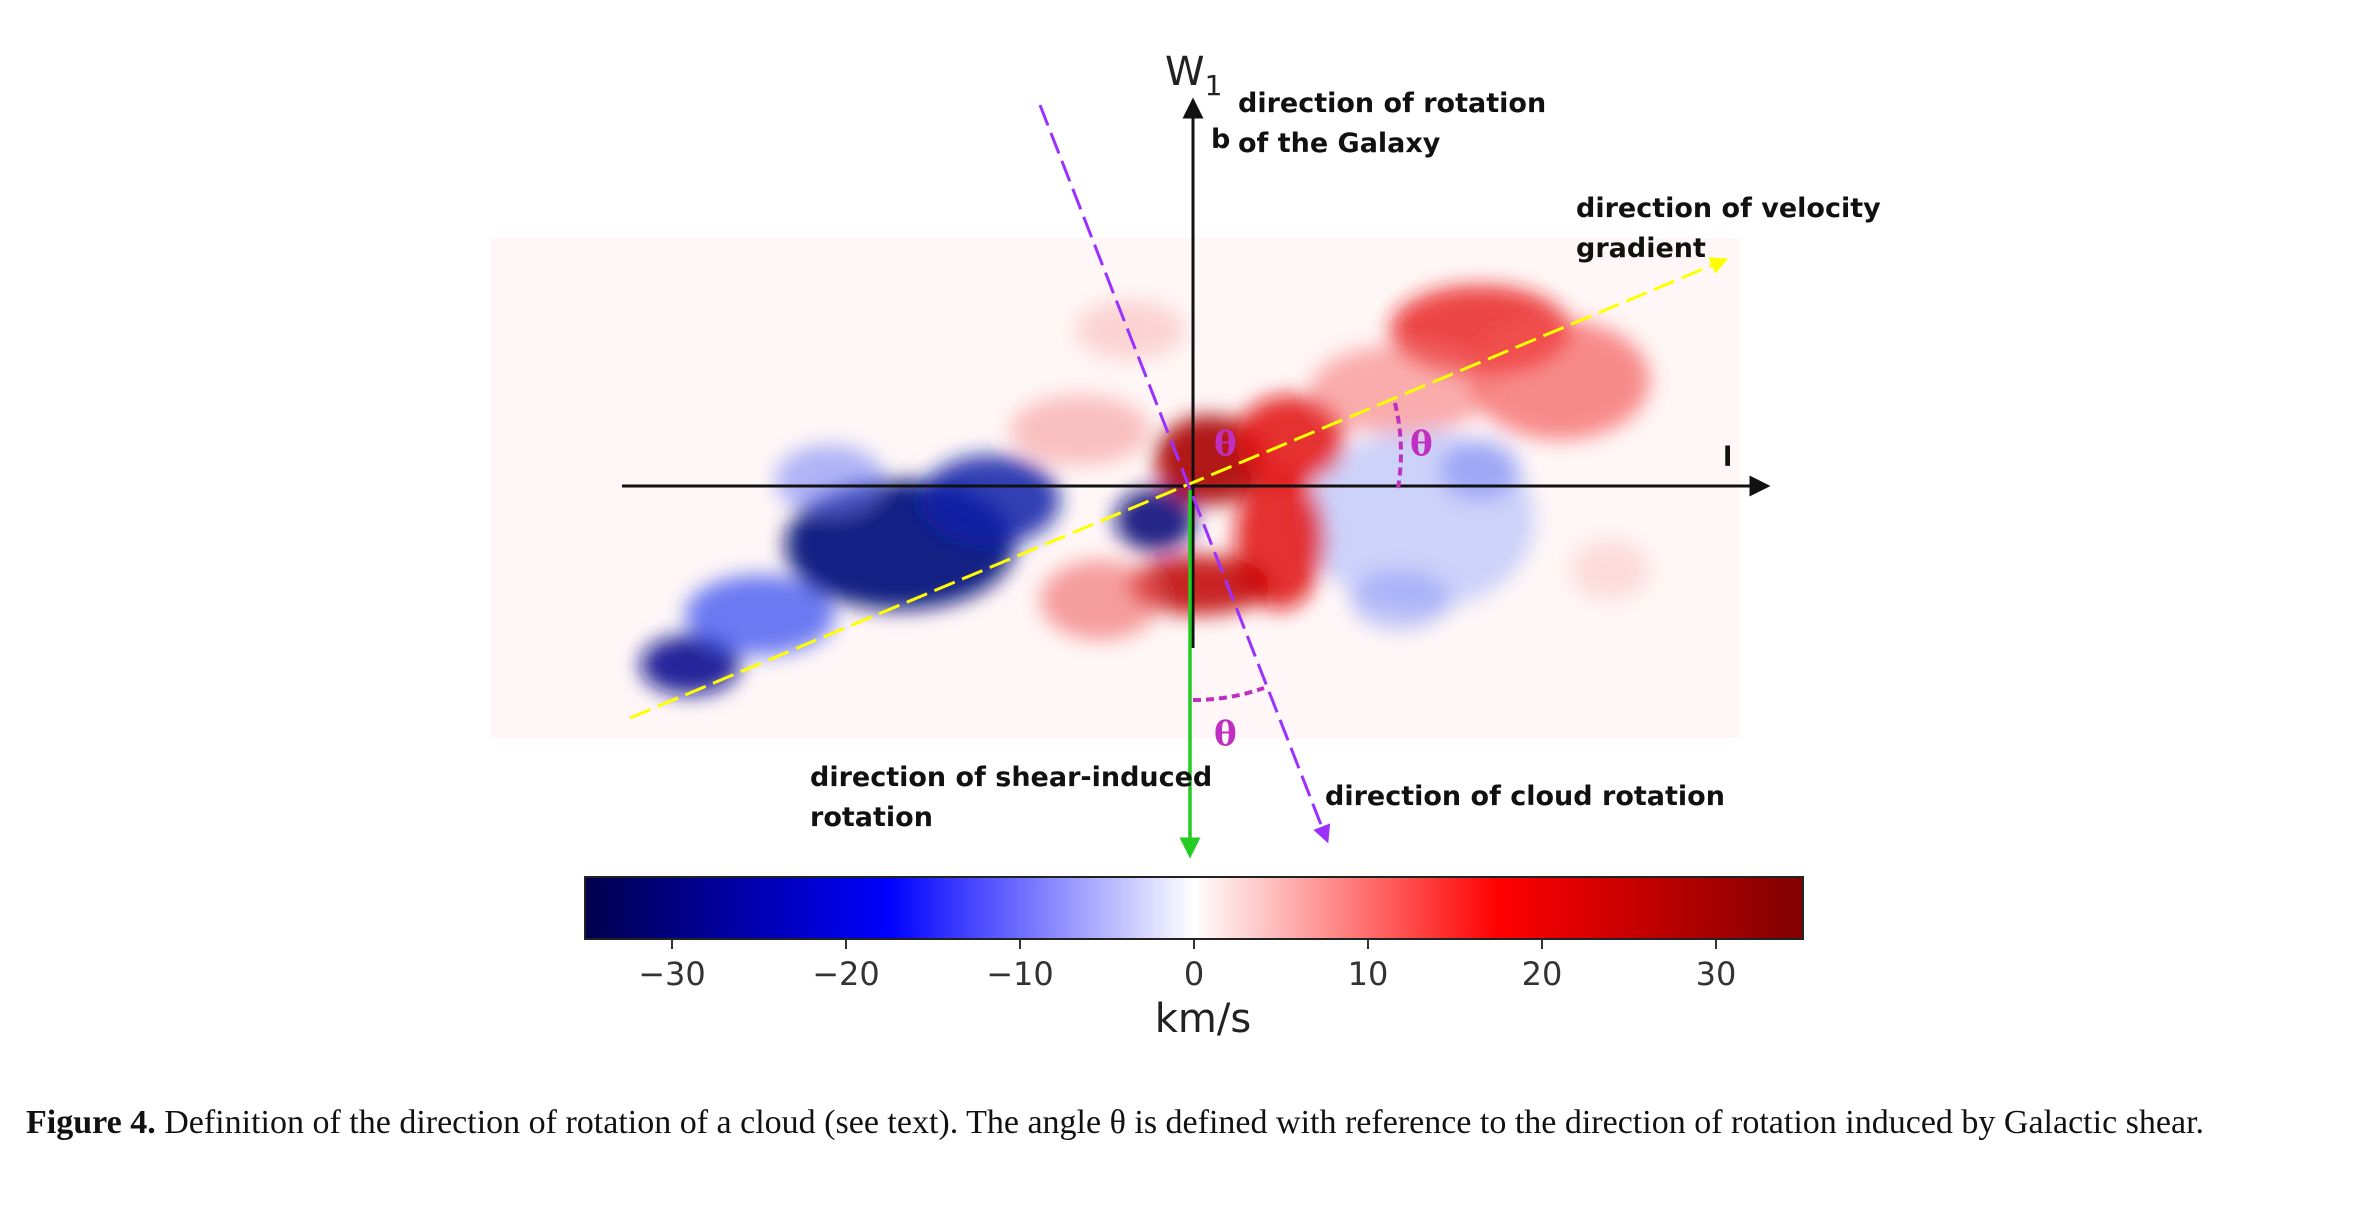 This screenshot has width=2360, height=1207. Describe the element at coordinates (1228, 694) in the screenshot. I see `theta-arc-bottom` at that location.